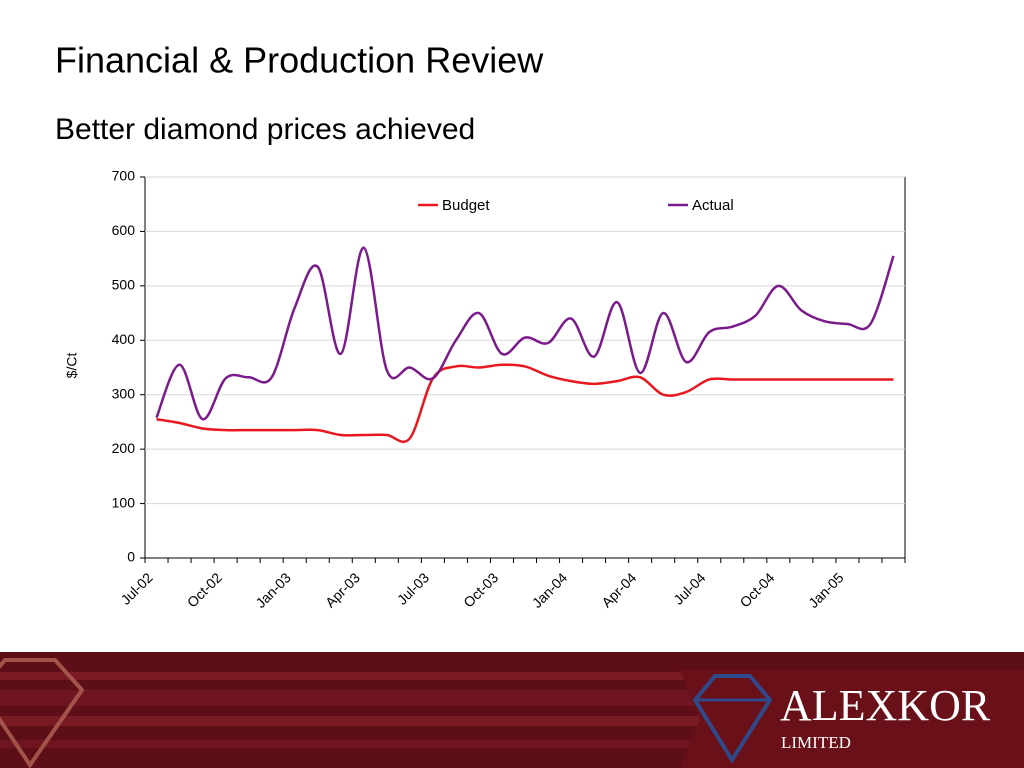  Describe the element at coordinates (124, 448) in the screenshot. I see `y-tick-label: 200` at that location.